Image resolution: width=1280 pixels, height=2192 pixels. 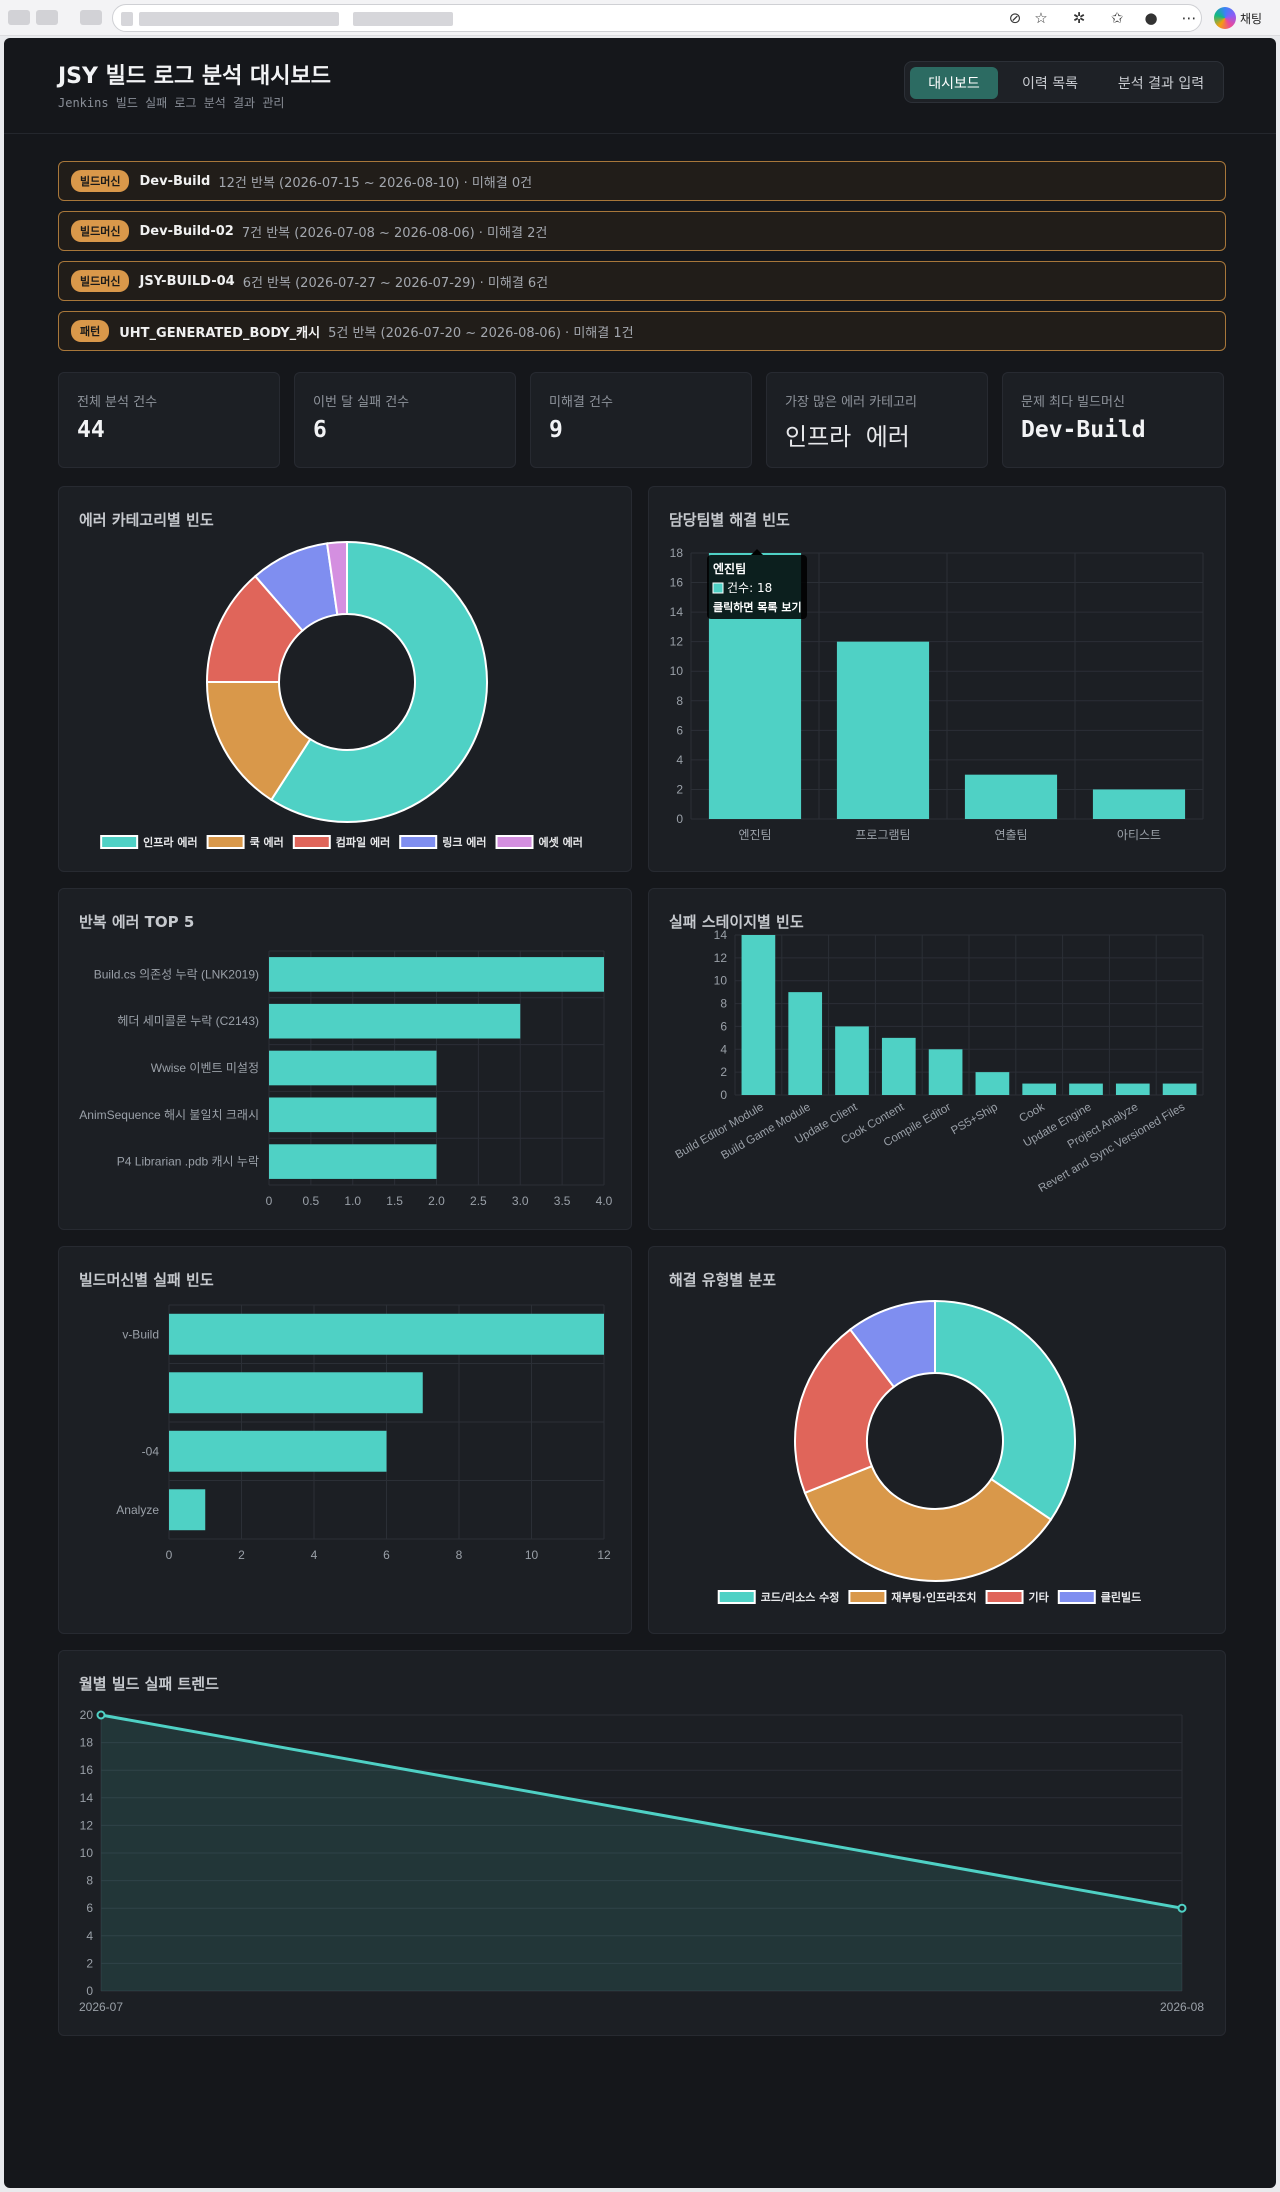 What do you see at coordinates (1225, 18) in the screenshot?
I see `copilot-icon` at bounding box center [1225, 18].